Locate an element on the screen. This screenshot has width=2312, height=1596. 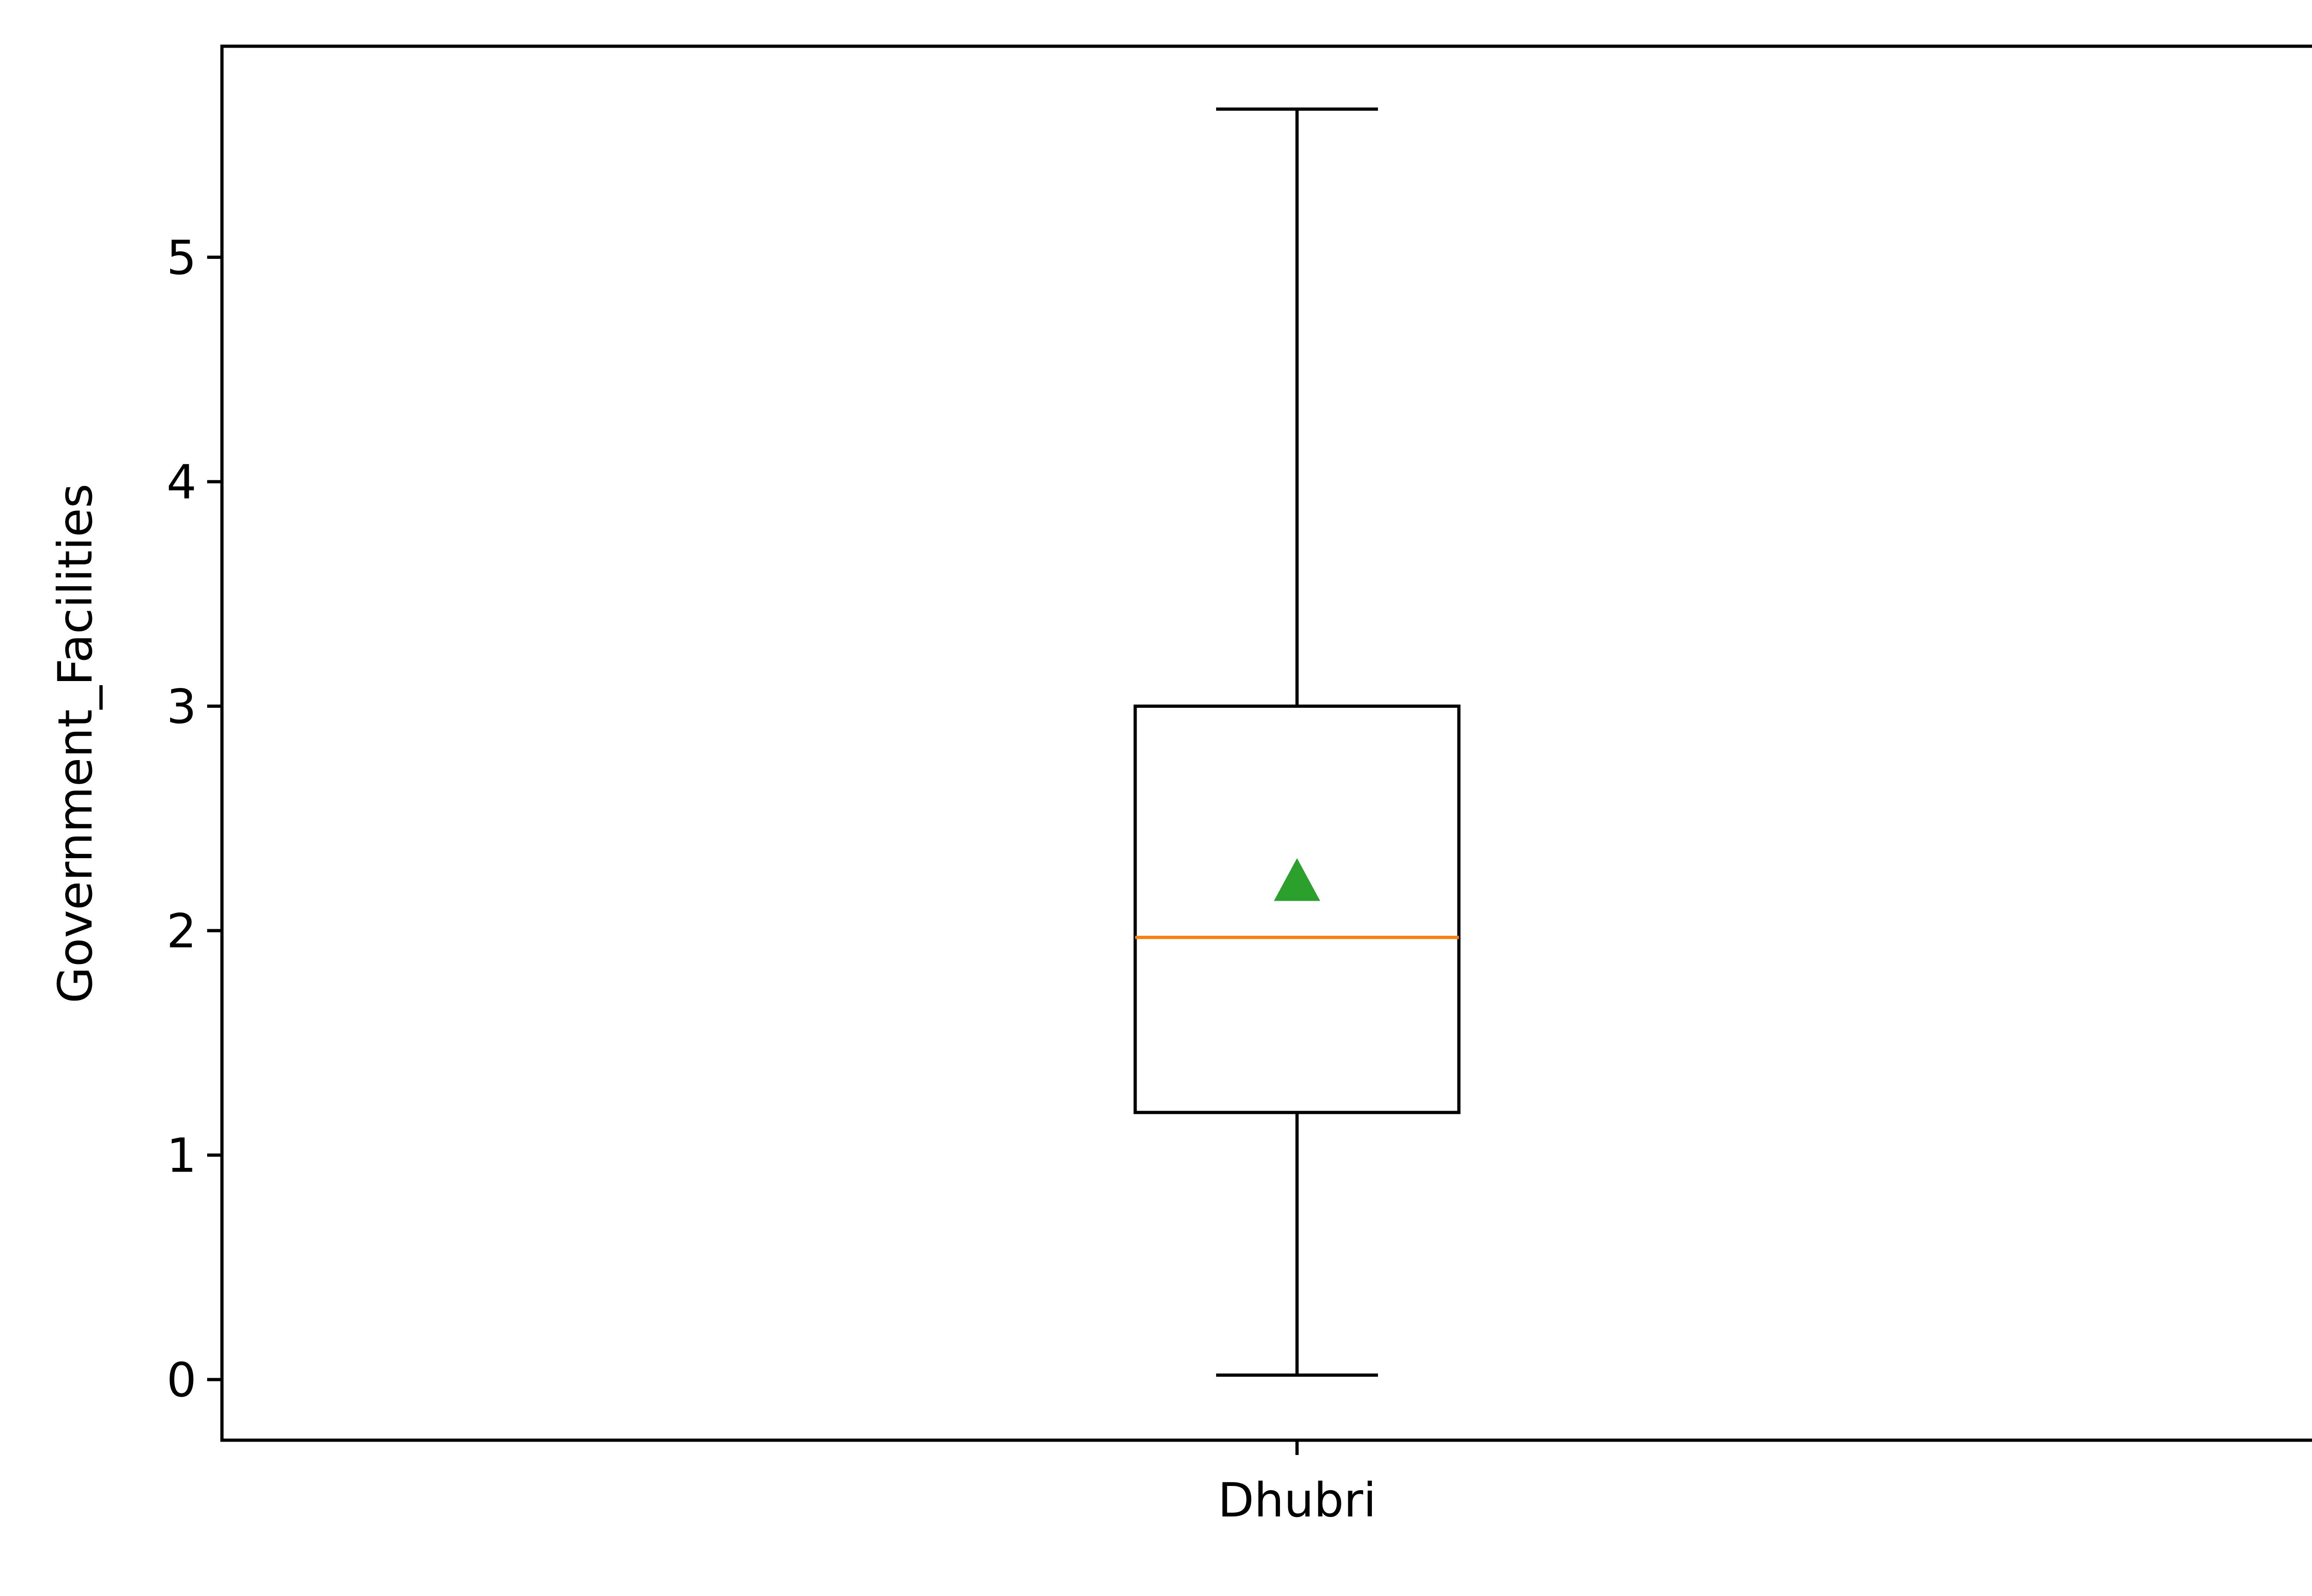
y-axis: 0 1 2 3 4 5 is located at coordinates (194, 819).